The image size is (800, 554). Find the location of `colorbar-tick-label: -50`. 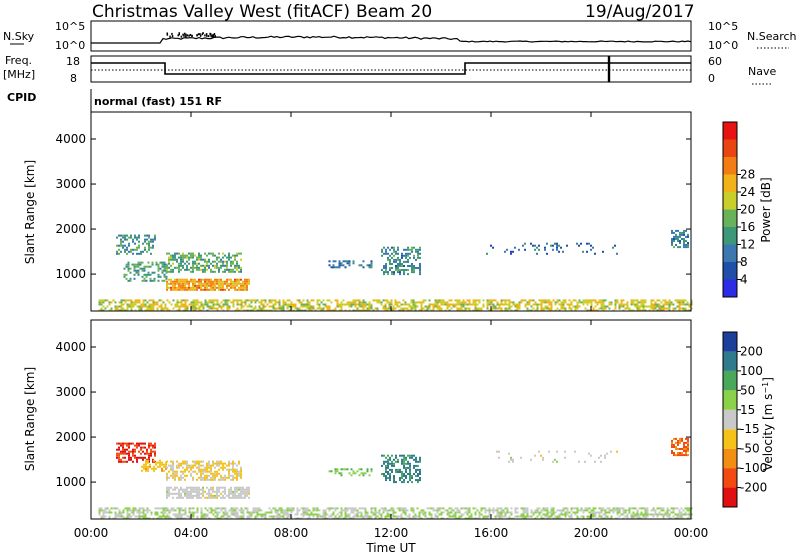

colorbar-tick-label: -50 is located at coordinates (750, 449).